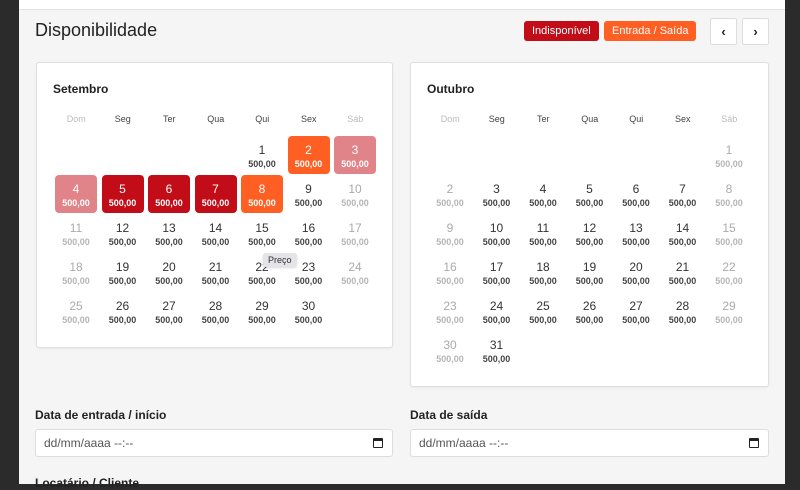  Describe the element at coordinates (308, 119) in the screenshot. I see `weekday-header: Sex` at that location.